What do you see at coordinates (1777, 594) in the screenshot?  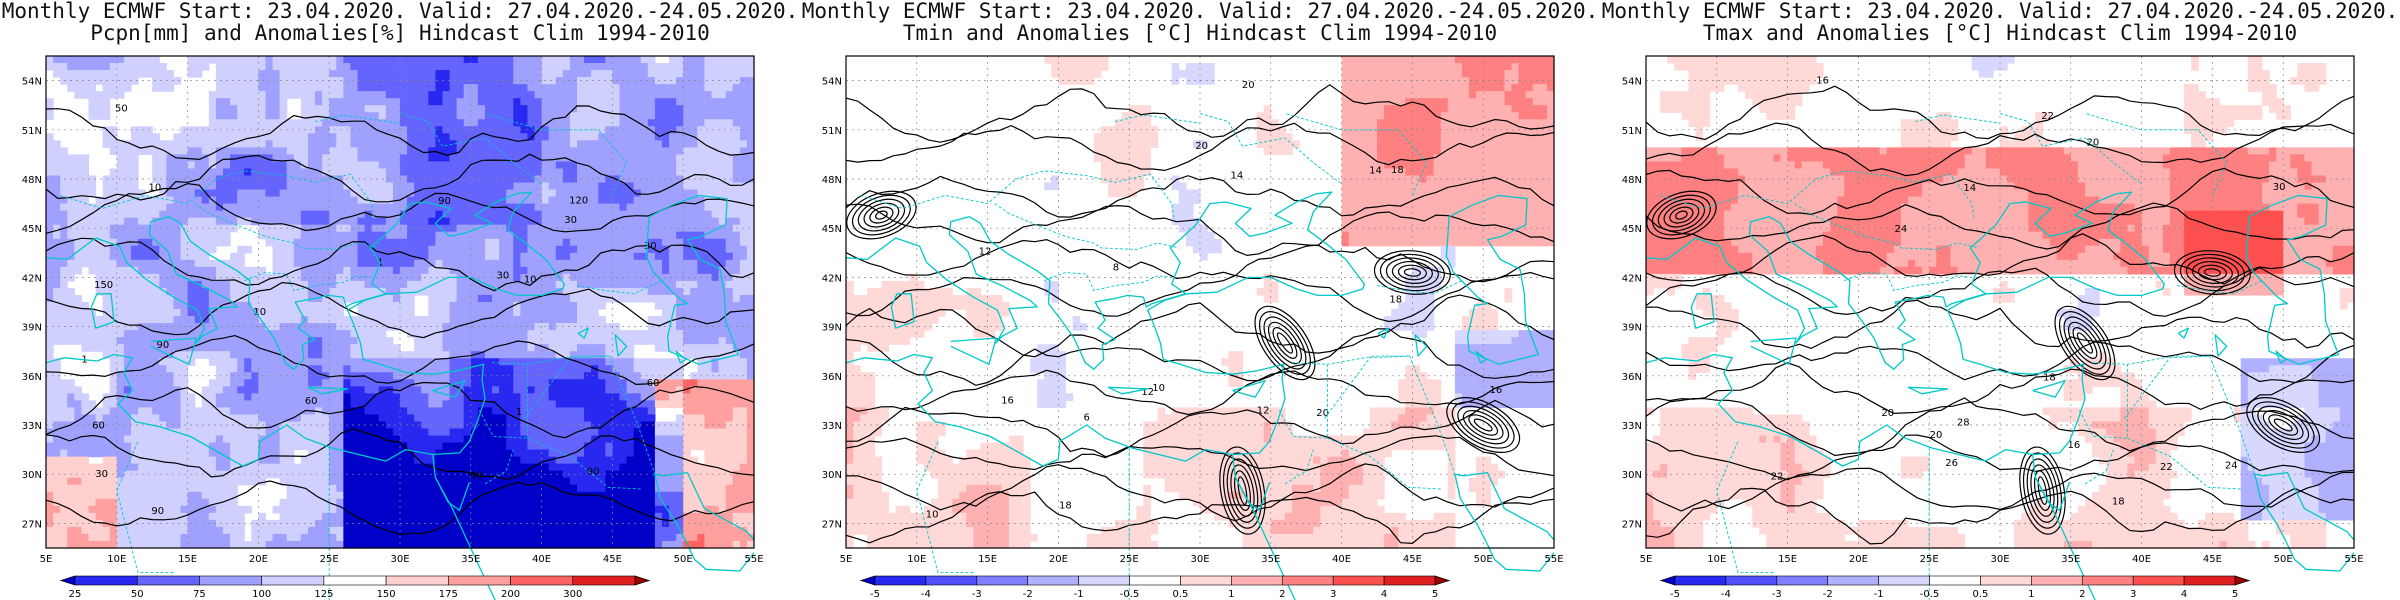 I see `colorbar-tick-label: -3` at bounding box center [1777, 594].